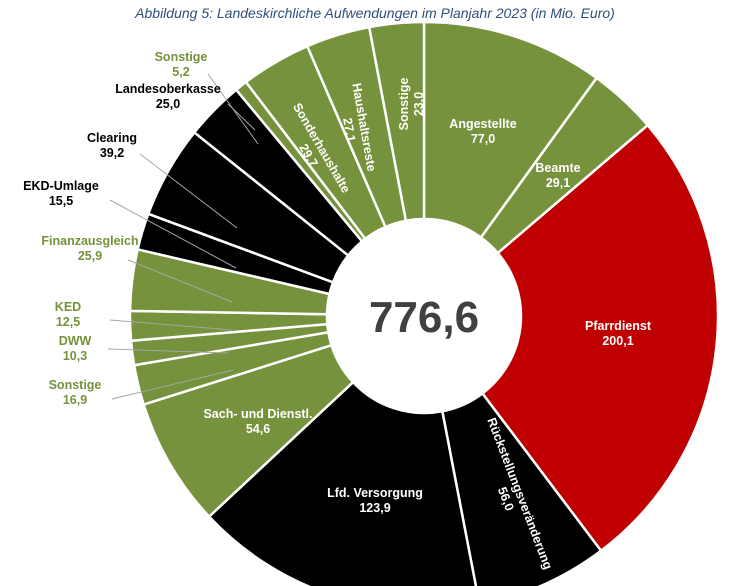 The image size is (750, 586). Describe the element at coordinates (257, 421) in the screenshot. I see `label-sach-und-dienstl-5: Sach- und Dienstl. 54,6` at that location.